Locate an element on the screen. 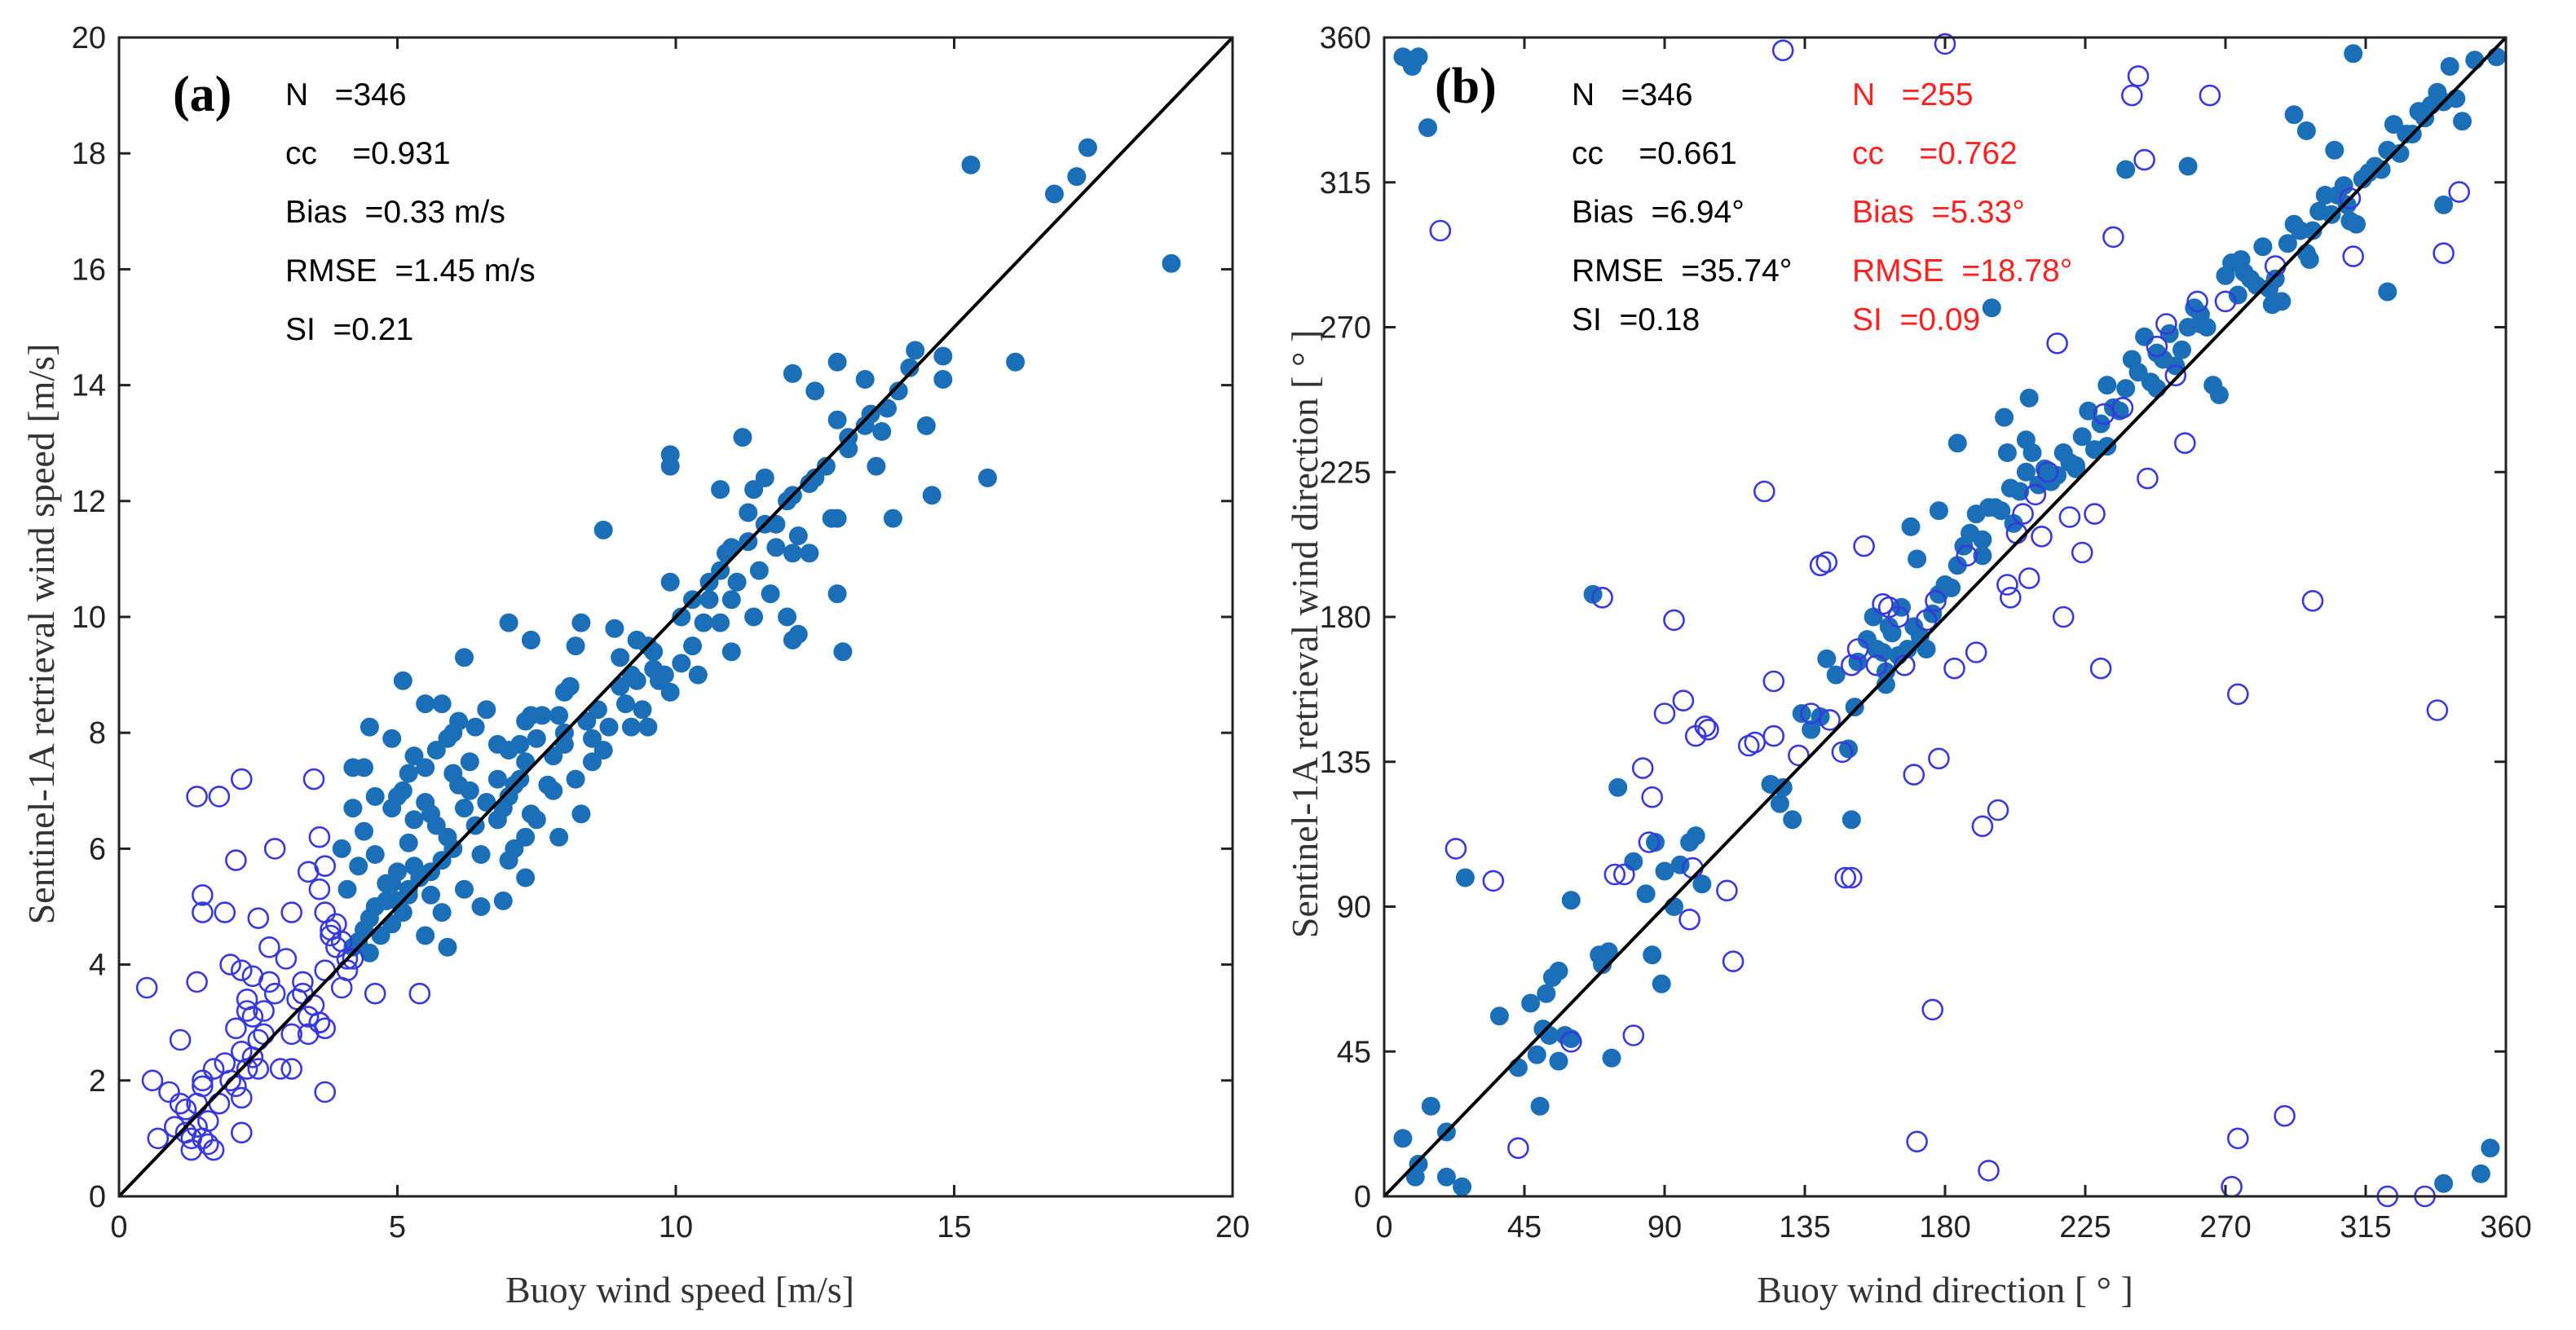  panel-b-y-tick-label: 270 is located at coordinates (1345, 328).